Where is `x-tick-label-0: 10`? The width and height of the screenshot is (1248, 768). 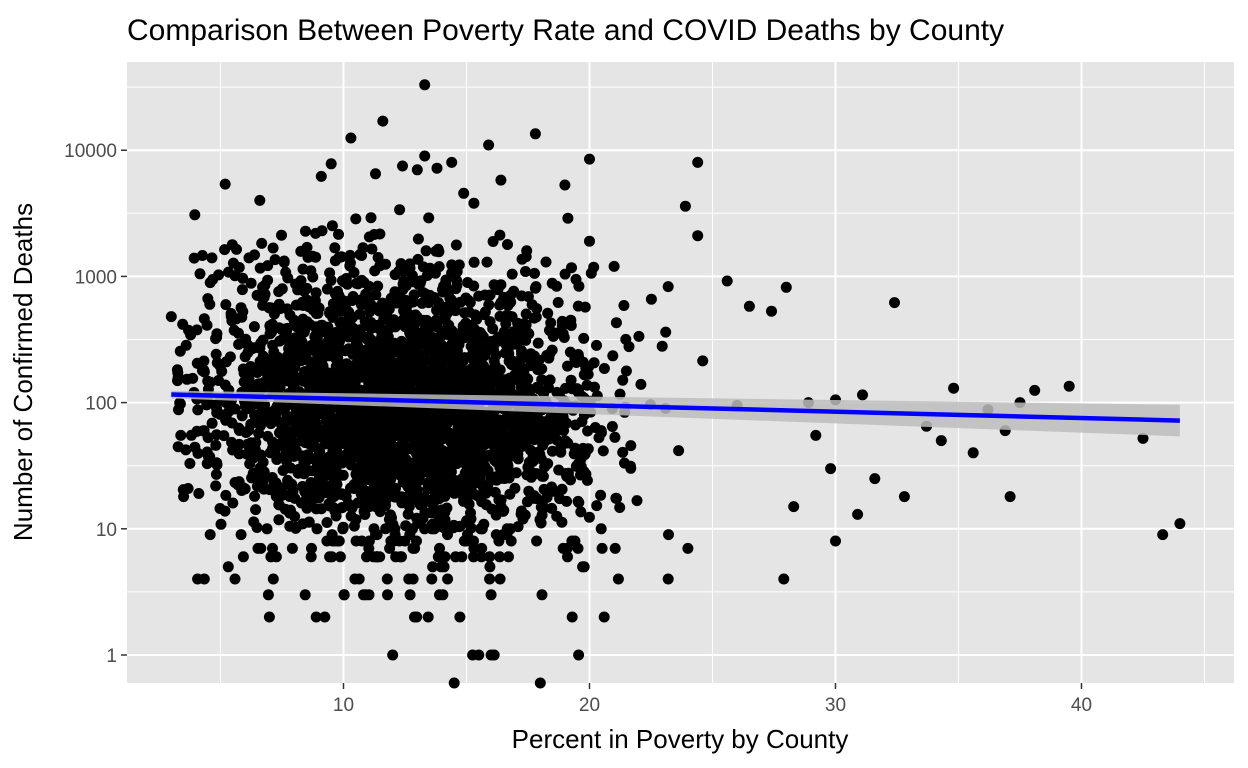 x-tick-label-0: 10 is located at coordinates (343, 705).